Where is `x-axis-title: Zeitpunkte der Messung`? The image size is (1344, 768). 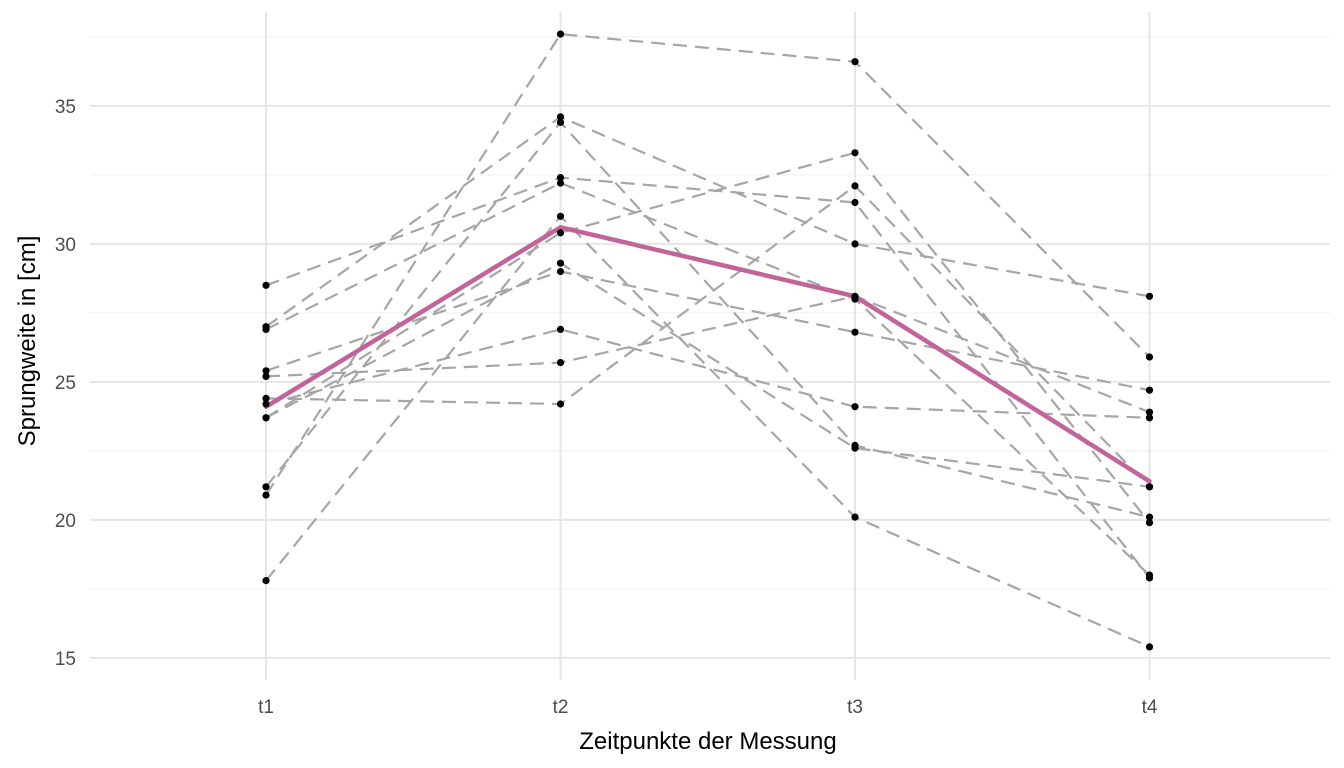 x-axis-title: Zeitpunkte der Messung is located at coordinates (707, 741).